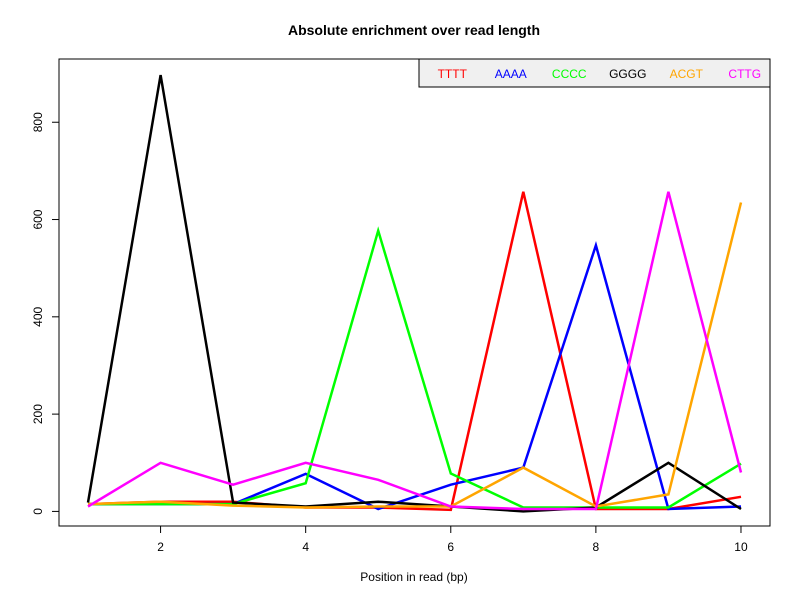 The image size is (800, 600). I want to click on legend-entry-cccc: CCCC, so click(569, 74).